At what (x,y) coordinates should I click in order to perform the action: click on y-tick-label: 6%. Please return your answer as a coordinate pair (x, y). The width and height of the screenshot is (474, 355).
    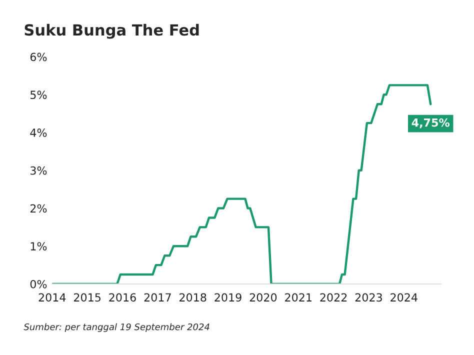
    Looking at the image, I should click on (38, 57).